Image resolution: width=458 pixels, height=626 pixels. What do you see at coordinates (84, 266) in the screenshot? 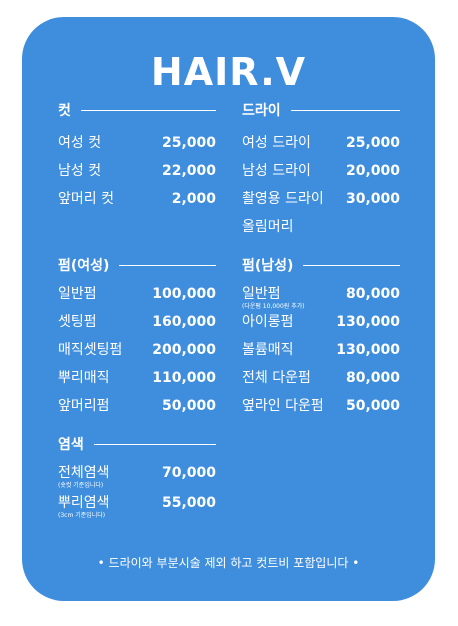
I see `section-perm-women-title: 펌(여성)` at bounding box center [84, 266].